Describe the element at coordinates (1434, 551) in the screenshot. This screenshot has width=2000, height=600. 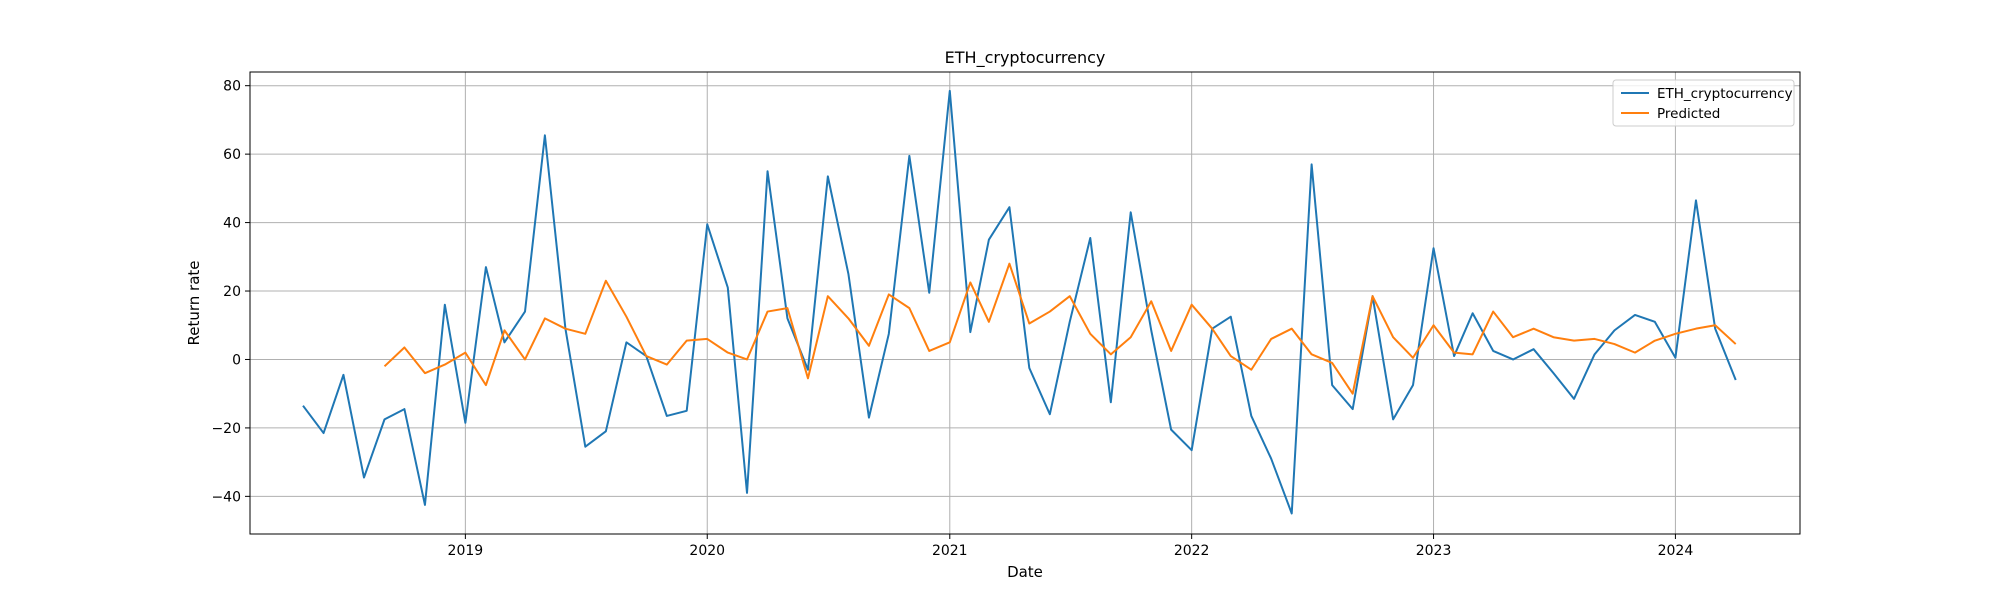
I see `x-tick-label: 2023` at that location.